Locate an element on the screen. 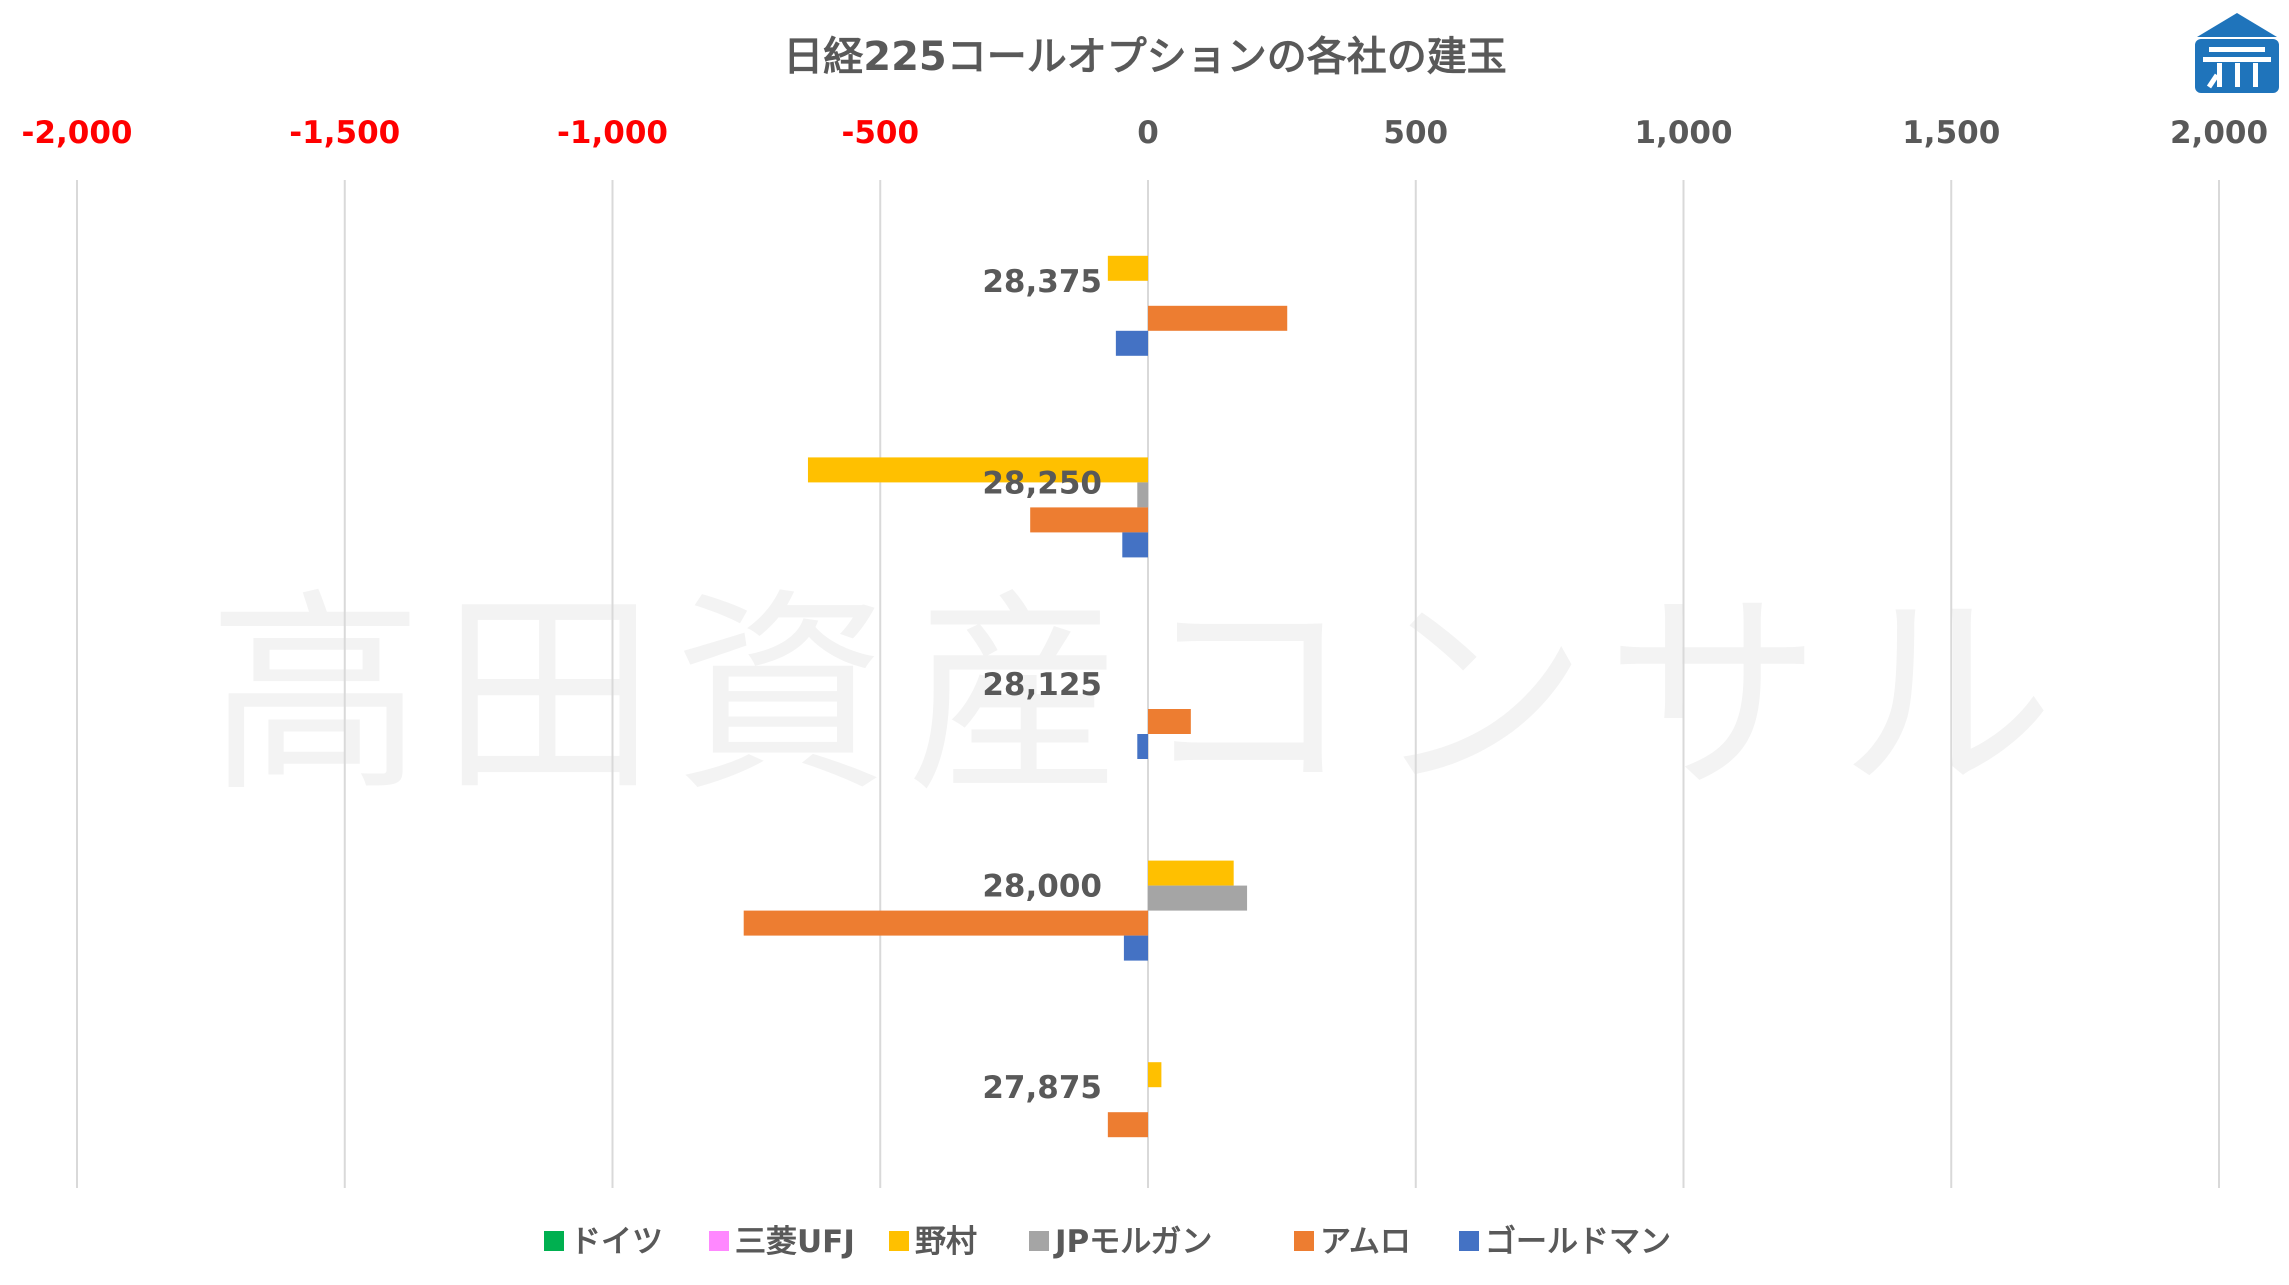 Image resolution: width=2289 pixels, height=1285 pixels. legend: ドイツ 三菱UFJ 野村 JPモルガン アムロ ゴールドマン is located at coordinates (1107, 1242).